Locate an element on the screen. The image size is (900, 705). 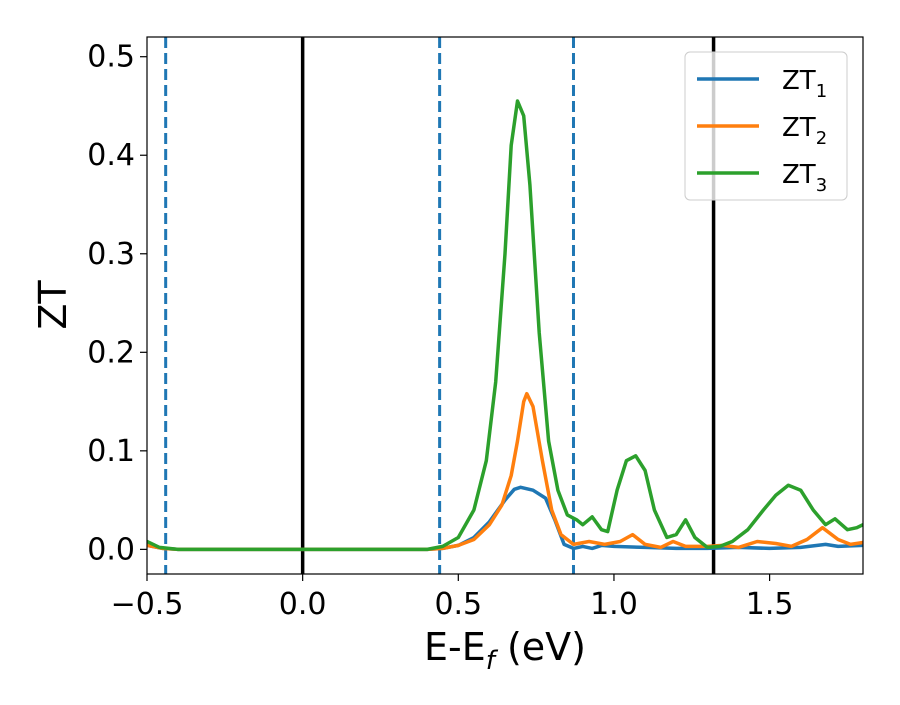
legend-label-zt2: ZT2 is located at coordinates (804, 131).